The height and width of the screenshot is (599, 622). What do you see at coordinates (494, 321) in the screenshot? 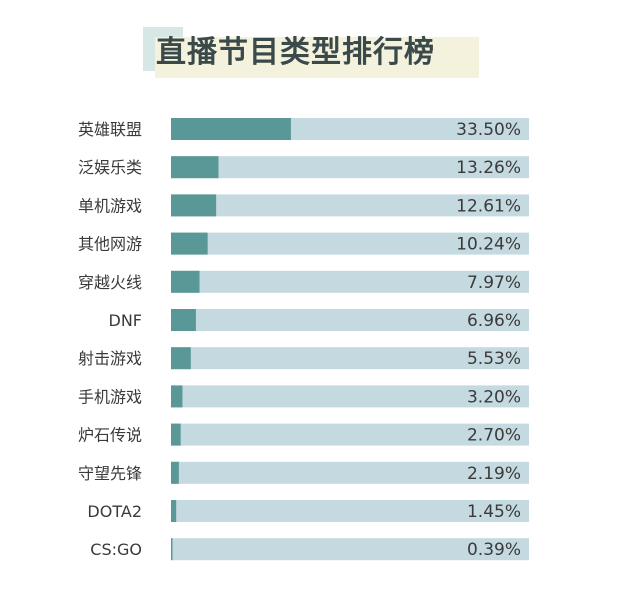
I see `value-label: 6.96%` at bounding box center [494, 321].